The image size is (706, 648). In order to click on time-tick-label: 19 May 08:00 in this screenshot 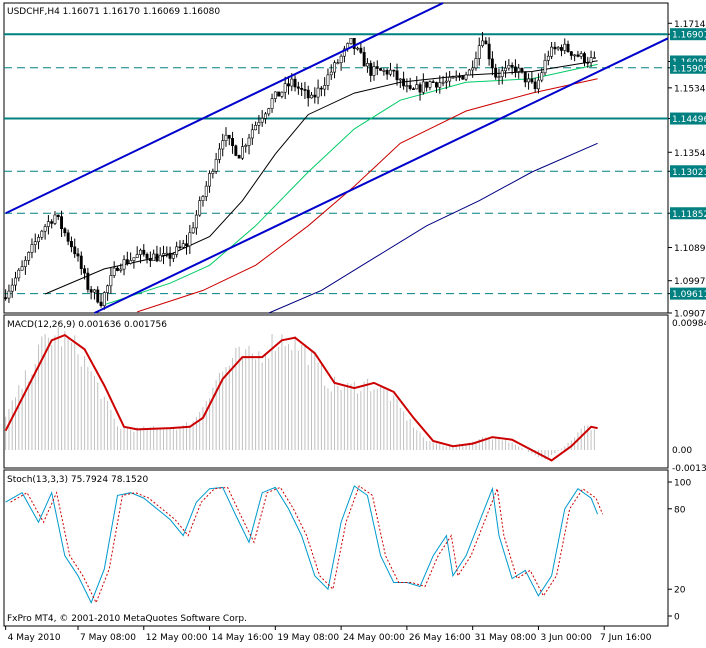, I will do `click(308, 638)`.